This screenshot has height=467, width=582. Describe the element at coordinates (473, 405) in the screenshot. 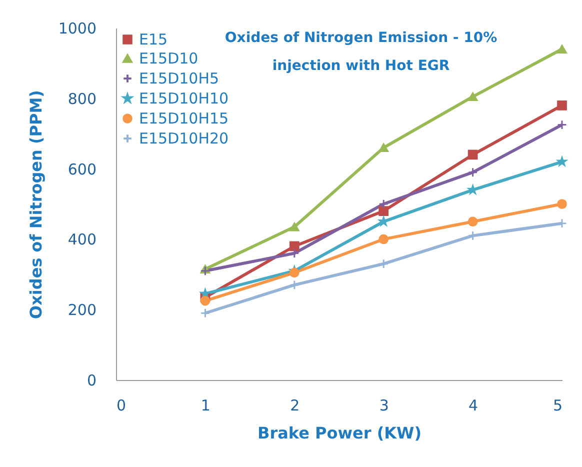

I see `x-tick-label: 4` at that location.